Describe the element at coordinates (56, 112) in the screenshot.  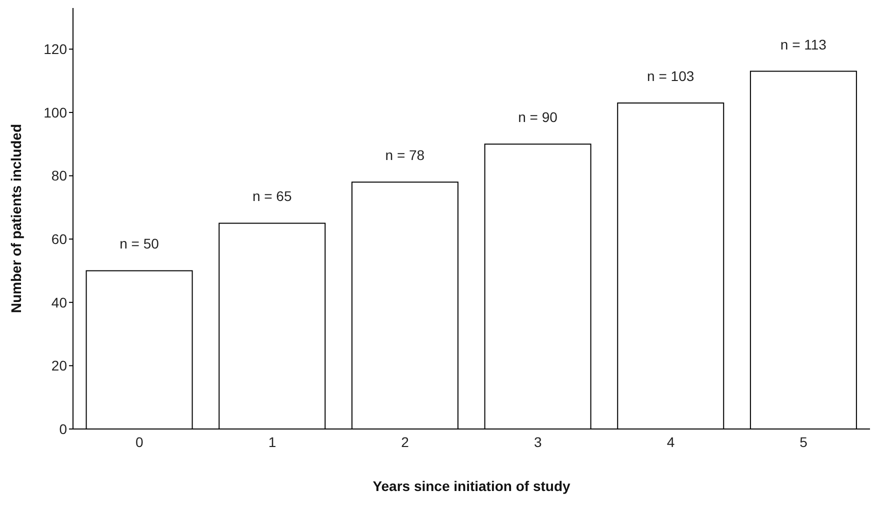
I see `y-tick-label: 100` at that location.